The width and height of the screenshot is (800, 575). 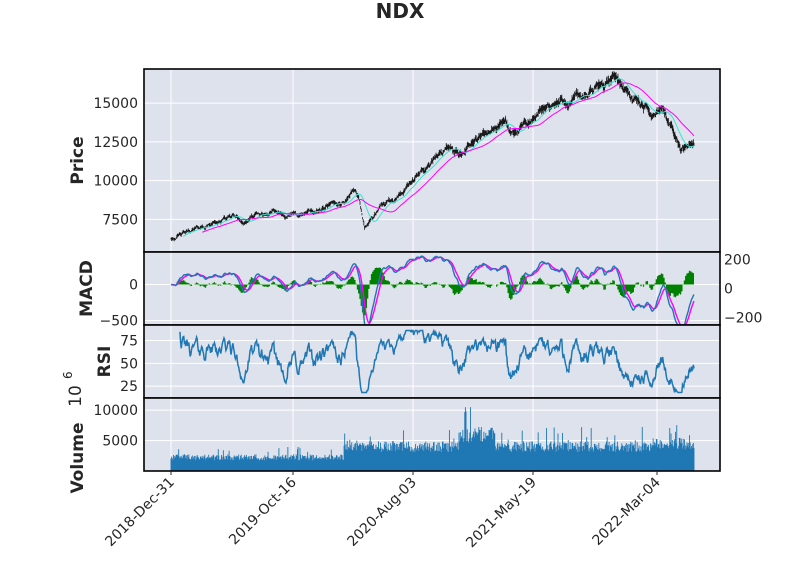 What do you see at coordinates (437, 361) in the screenshot?
I see `rsi-line` at bounding box center [437, 361].